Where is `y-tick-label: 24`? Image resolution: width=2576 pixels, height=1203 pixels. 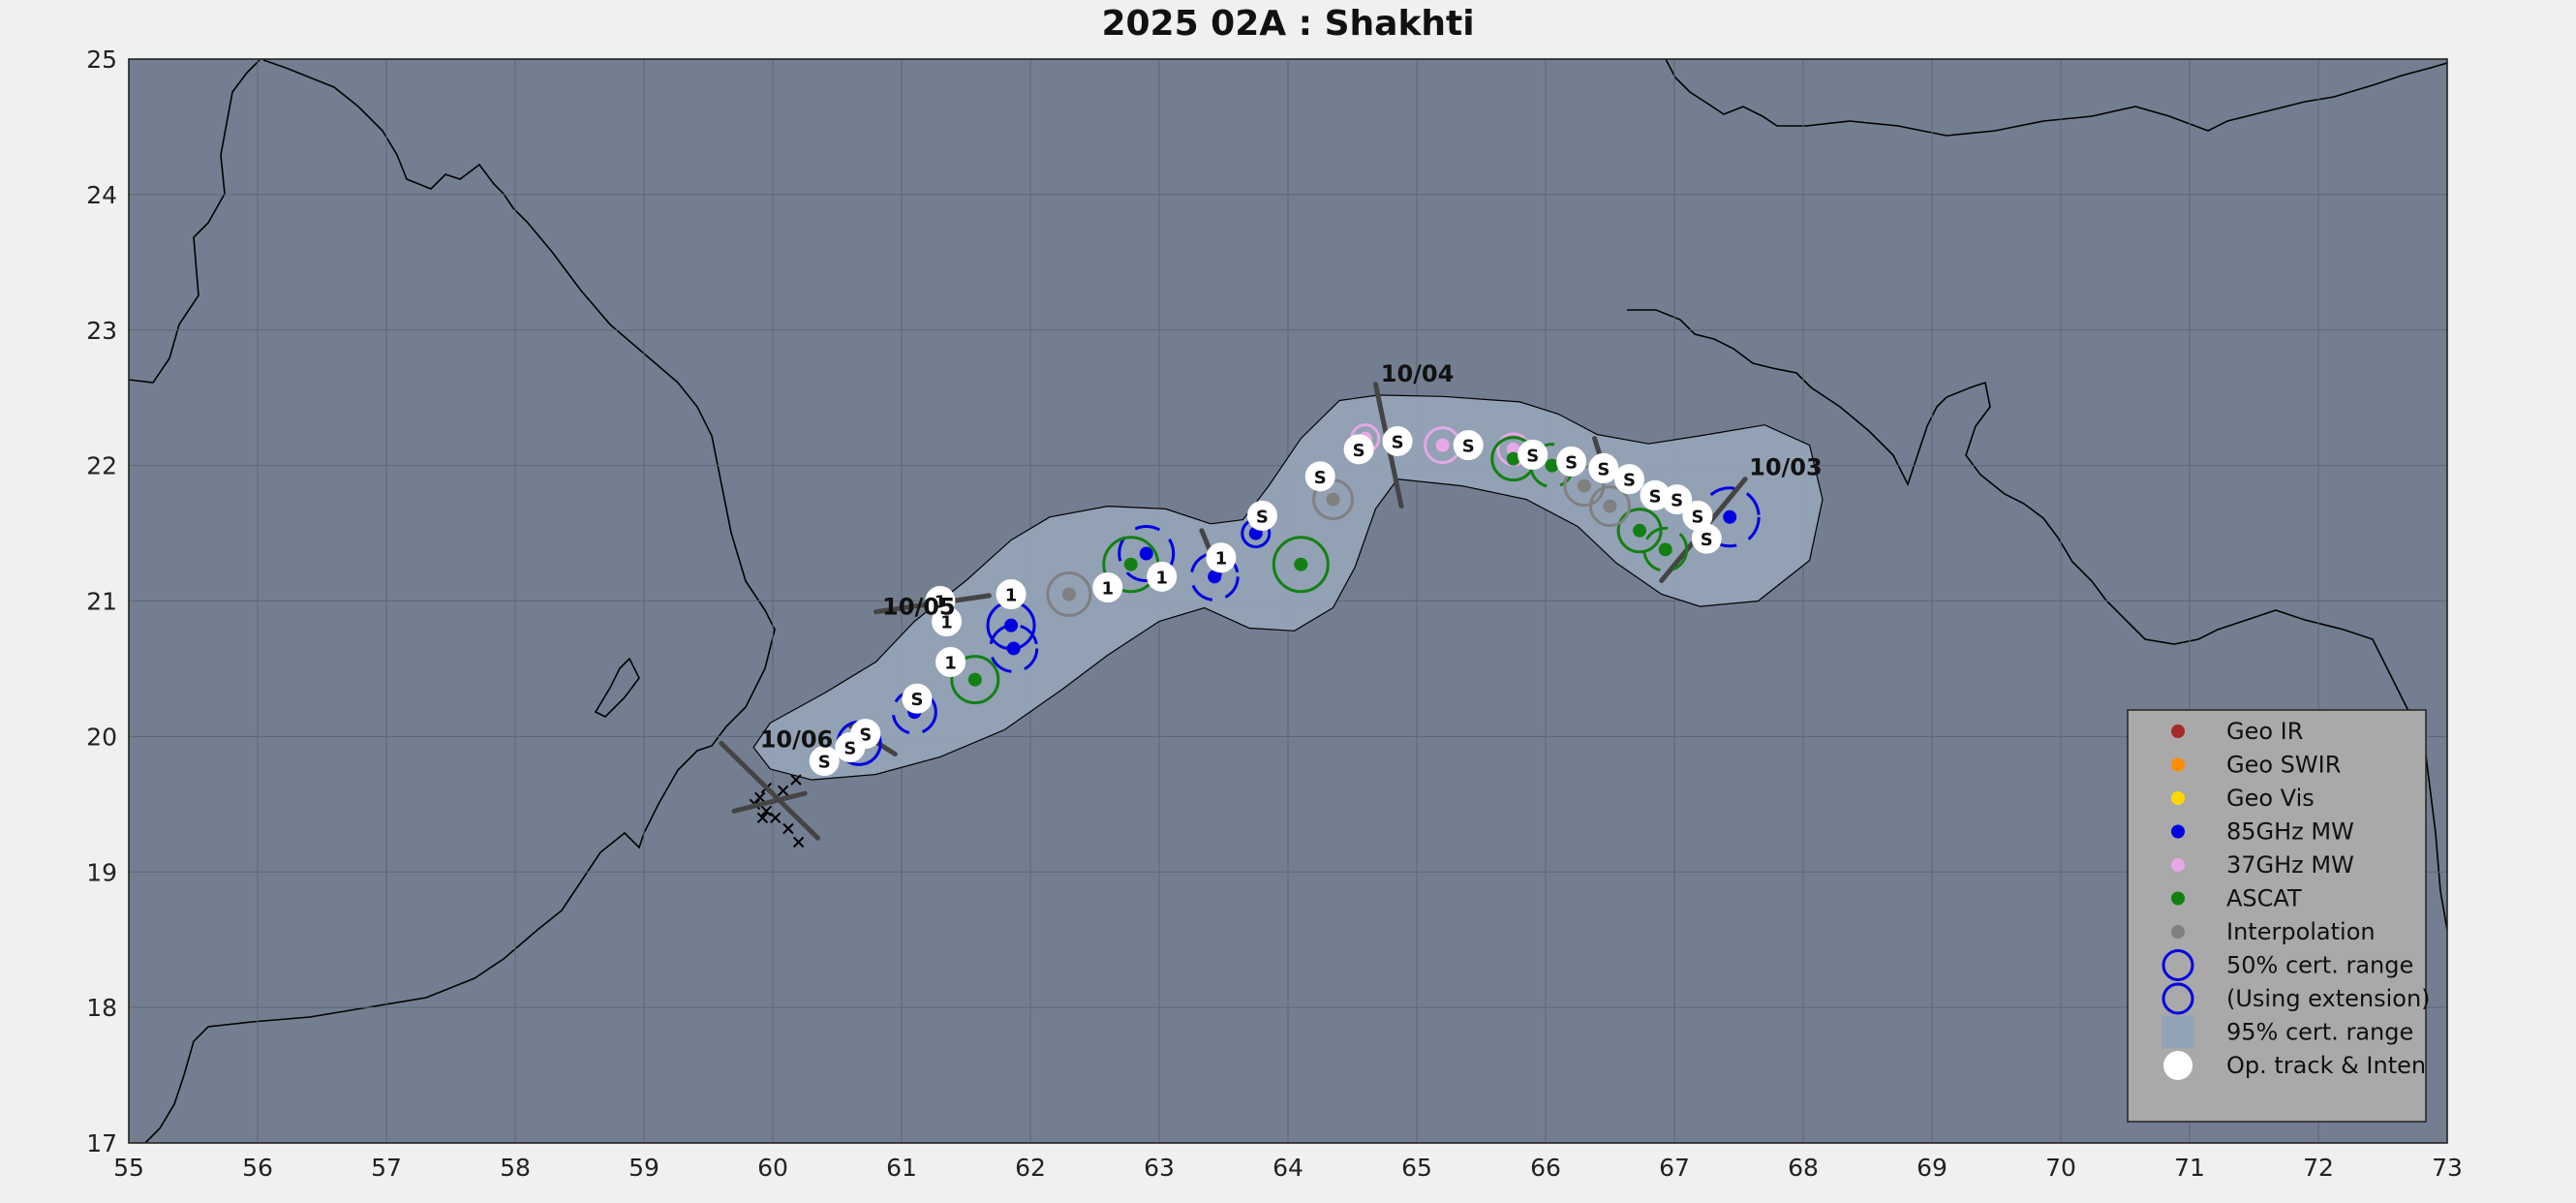
y-tick-label: 24 is located at coordinates (101, 195).